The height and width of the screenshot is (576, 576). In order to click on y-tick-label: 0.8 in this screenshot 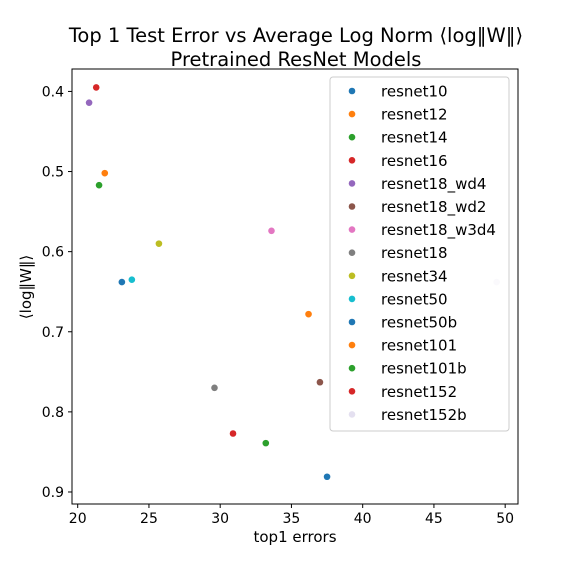, I will do `click(53, 413)`.